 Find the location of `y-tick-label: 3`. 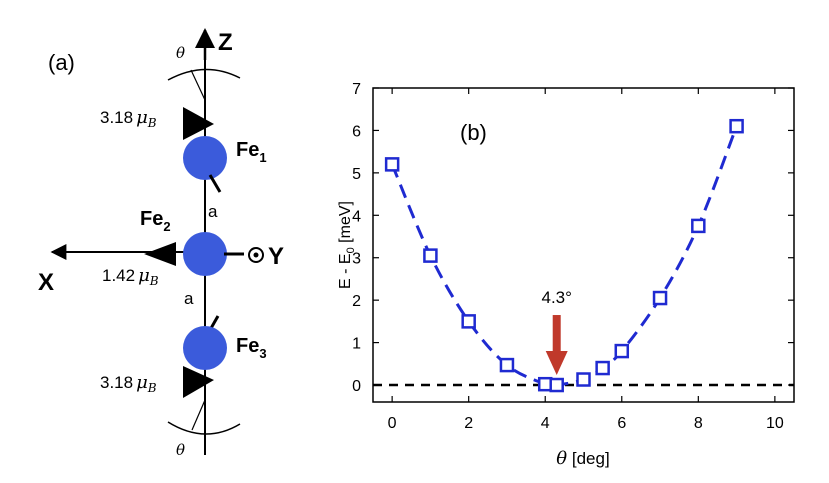

y-tick-label: 3 is located at coordinates (356, 259).